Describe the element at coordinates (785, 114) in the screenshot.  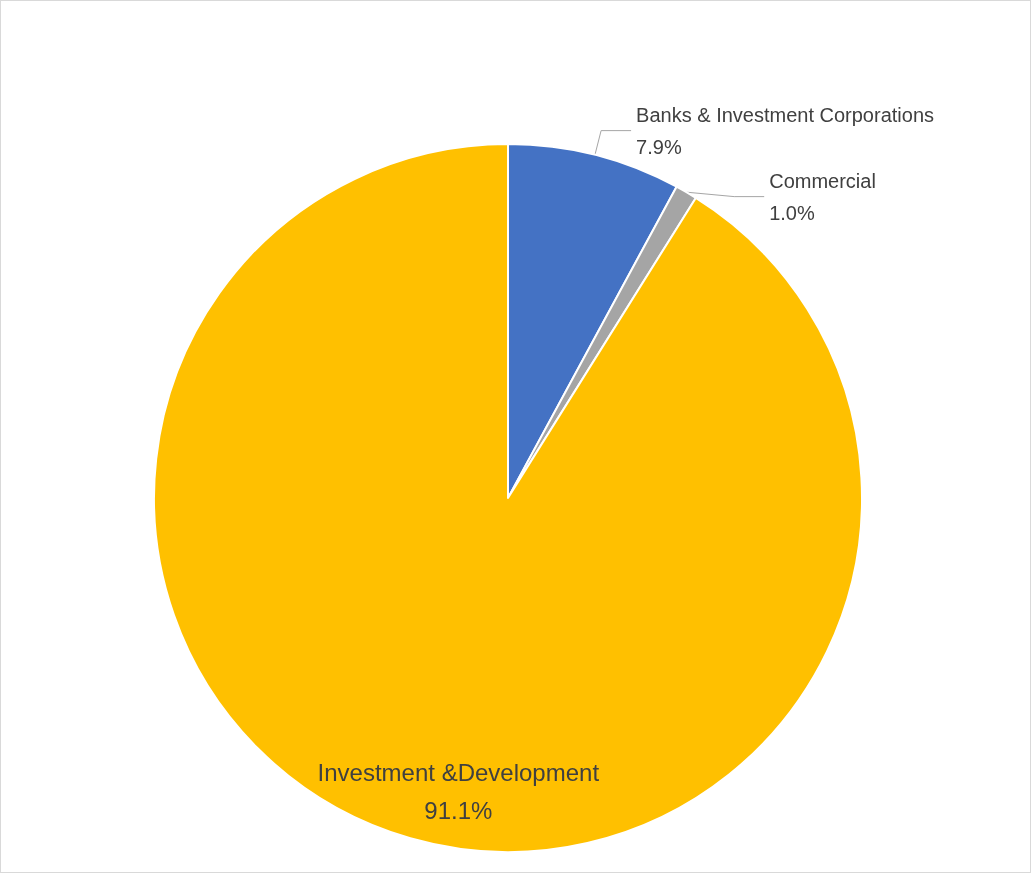
I see `slice-label: Banks & Investment Corporations` at that location.